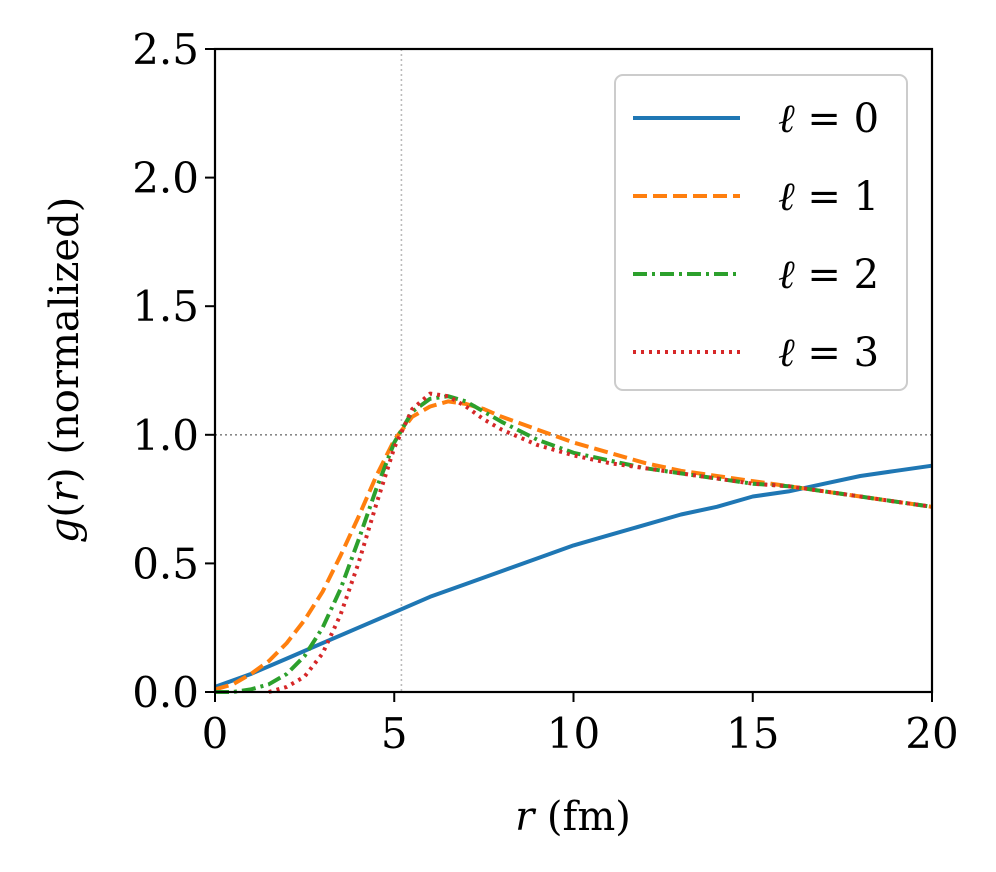 The image size is (996, 872). I want to click on x-axis-label-var: r, so click(526, 817).